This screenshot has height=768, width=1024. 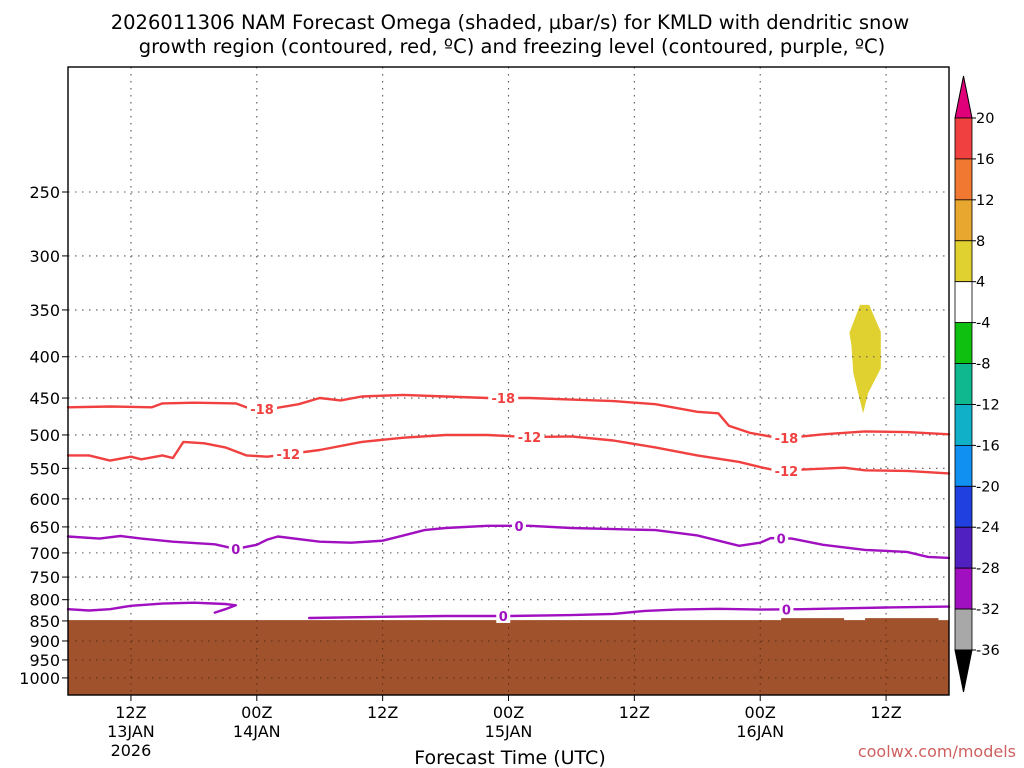 I want to click on y-tick-label: 700, so click(x=44, y=553).